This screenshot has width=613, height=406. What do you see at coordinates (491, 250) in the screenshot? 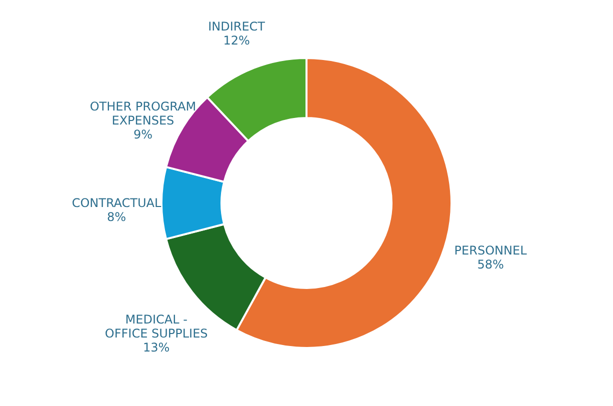
I see `slice-label: PERSONNEL` at bounding box center [491, 250].